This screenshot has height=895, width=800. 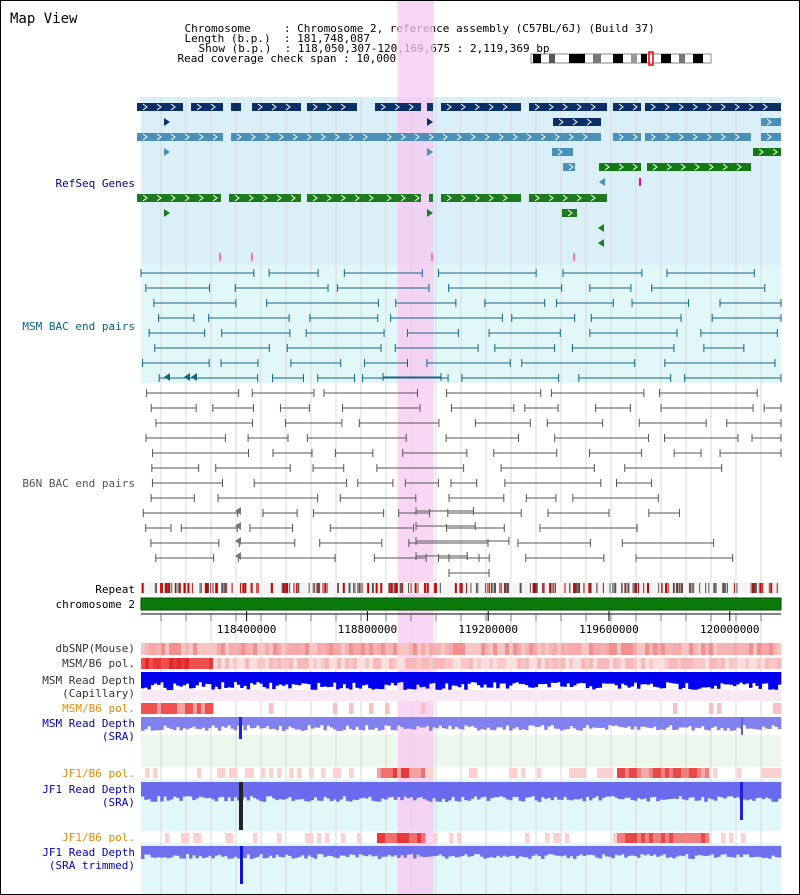 What do you see at coordinates (666, 58) in the screenshot?
I see `ideogram-band` at bounding box center [666, 58].